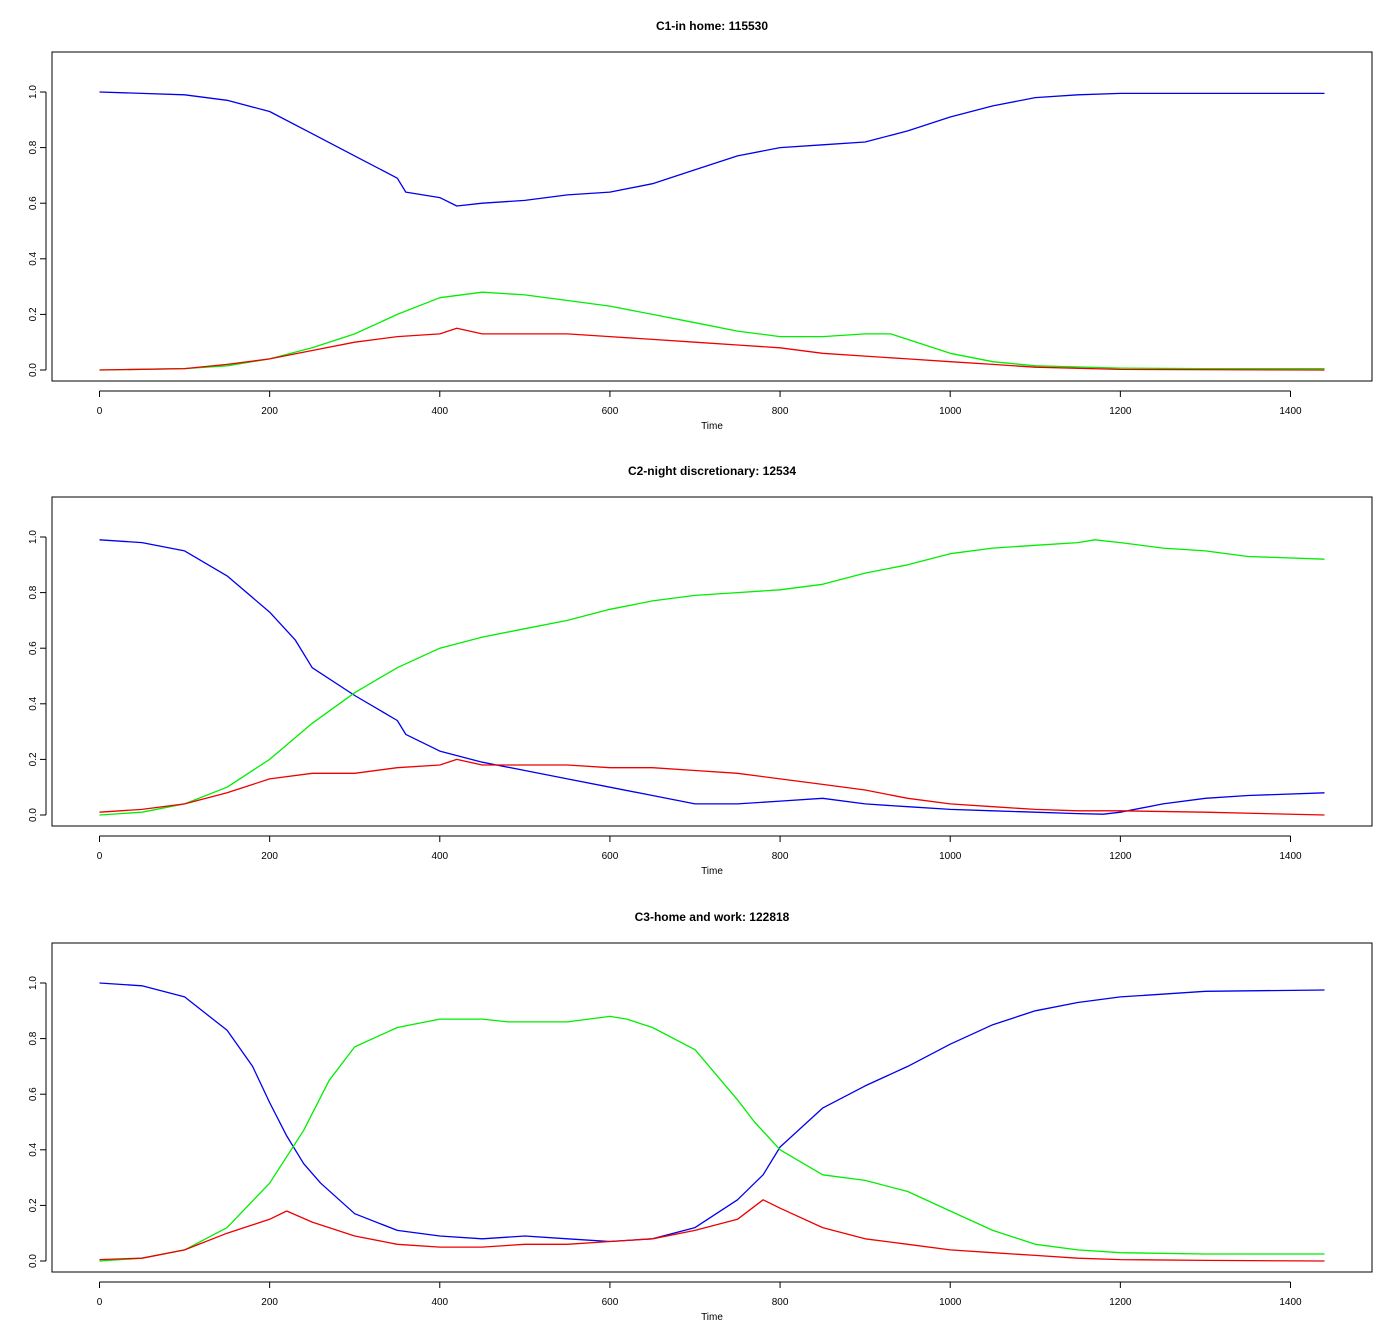 The width and height of the screenshot is (1400, 1337). Describe the element at coordinates (712, 917) in the screenshot. I see `chart-title: C3-home and work: 122818` at that location.